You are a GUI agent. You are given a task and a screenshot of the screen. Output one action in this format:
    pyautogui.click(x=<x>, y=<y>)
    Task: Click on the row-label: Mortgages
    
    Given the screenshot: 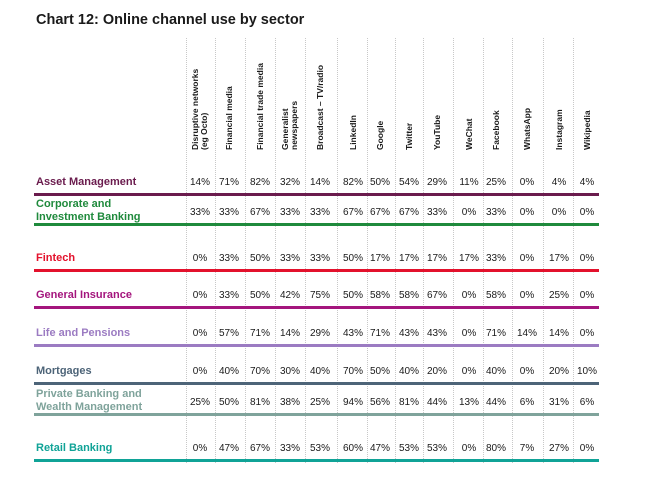 What is the action you would take?
    pyautogui.click(x=64, y=371)
    